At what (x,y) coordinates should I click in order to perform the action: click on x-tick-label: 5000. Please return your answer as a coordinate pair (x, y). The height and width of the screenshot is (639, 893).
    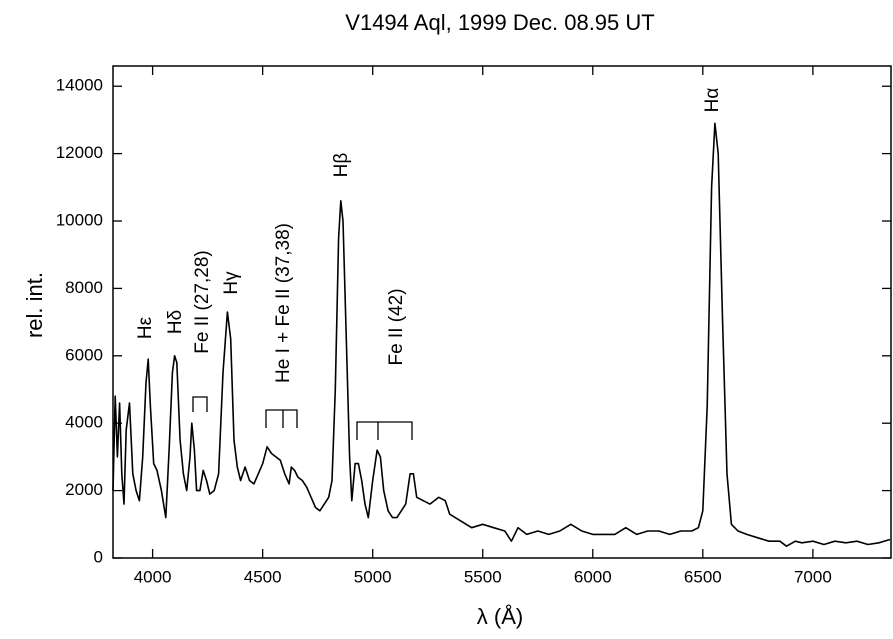
    Looking at the image, I should click on (373, 576).